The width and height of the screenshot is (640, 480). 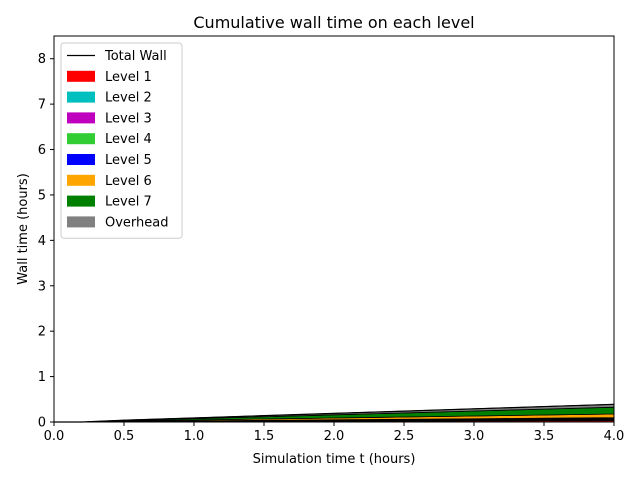 I want to click on x-axis-ticks: 0.0 0.5 1.0 1.5 2.0 2.5 3.0 3.5 4.0, so click(x=334, y=433).